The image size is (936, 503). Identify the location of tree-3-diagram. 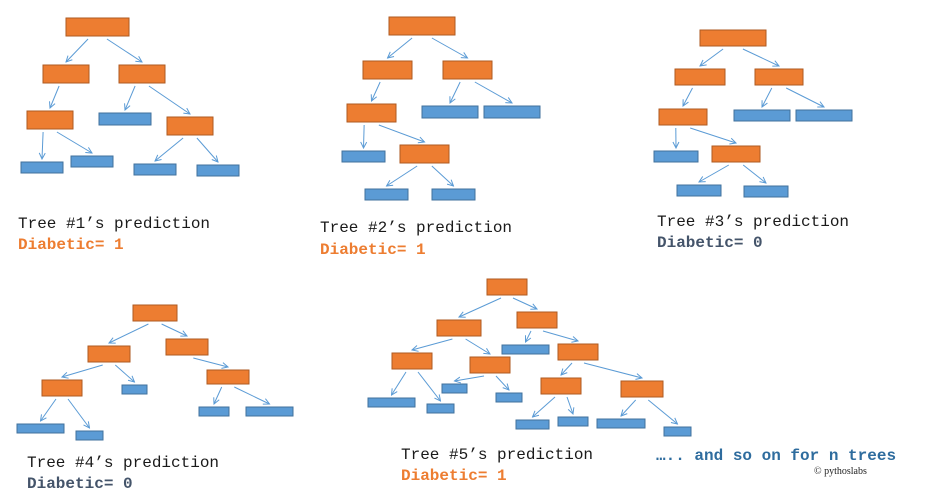
(753, 113).